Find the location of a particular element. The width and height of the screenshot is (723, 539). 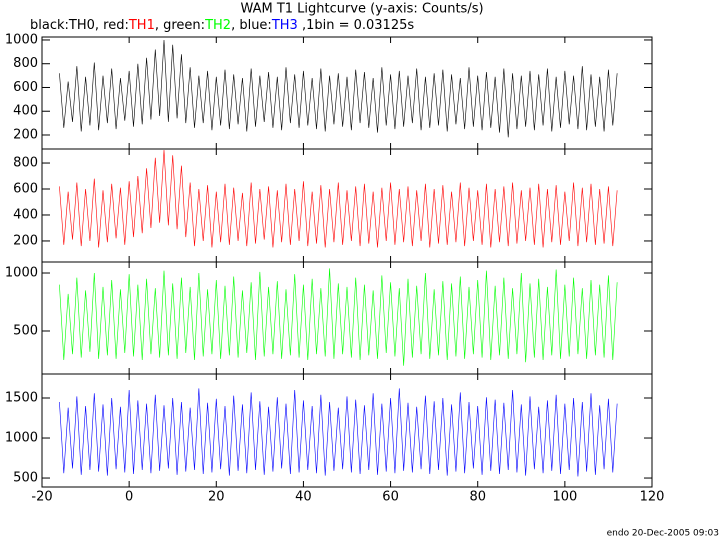

x-tick-label: 60 is located at coordinates (390, 497).